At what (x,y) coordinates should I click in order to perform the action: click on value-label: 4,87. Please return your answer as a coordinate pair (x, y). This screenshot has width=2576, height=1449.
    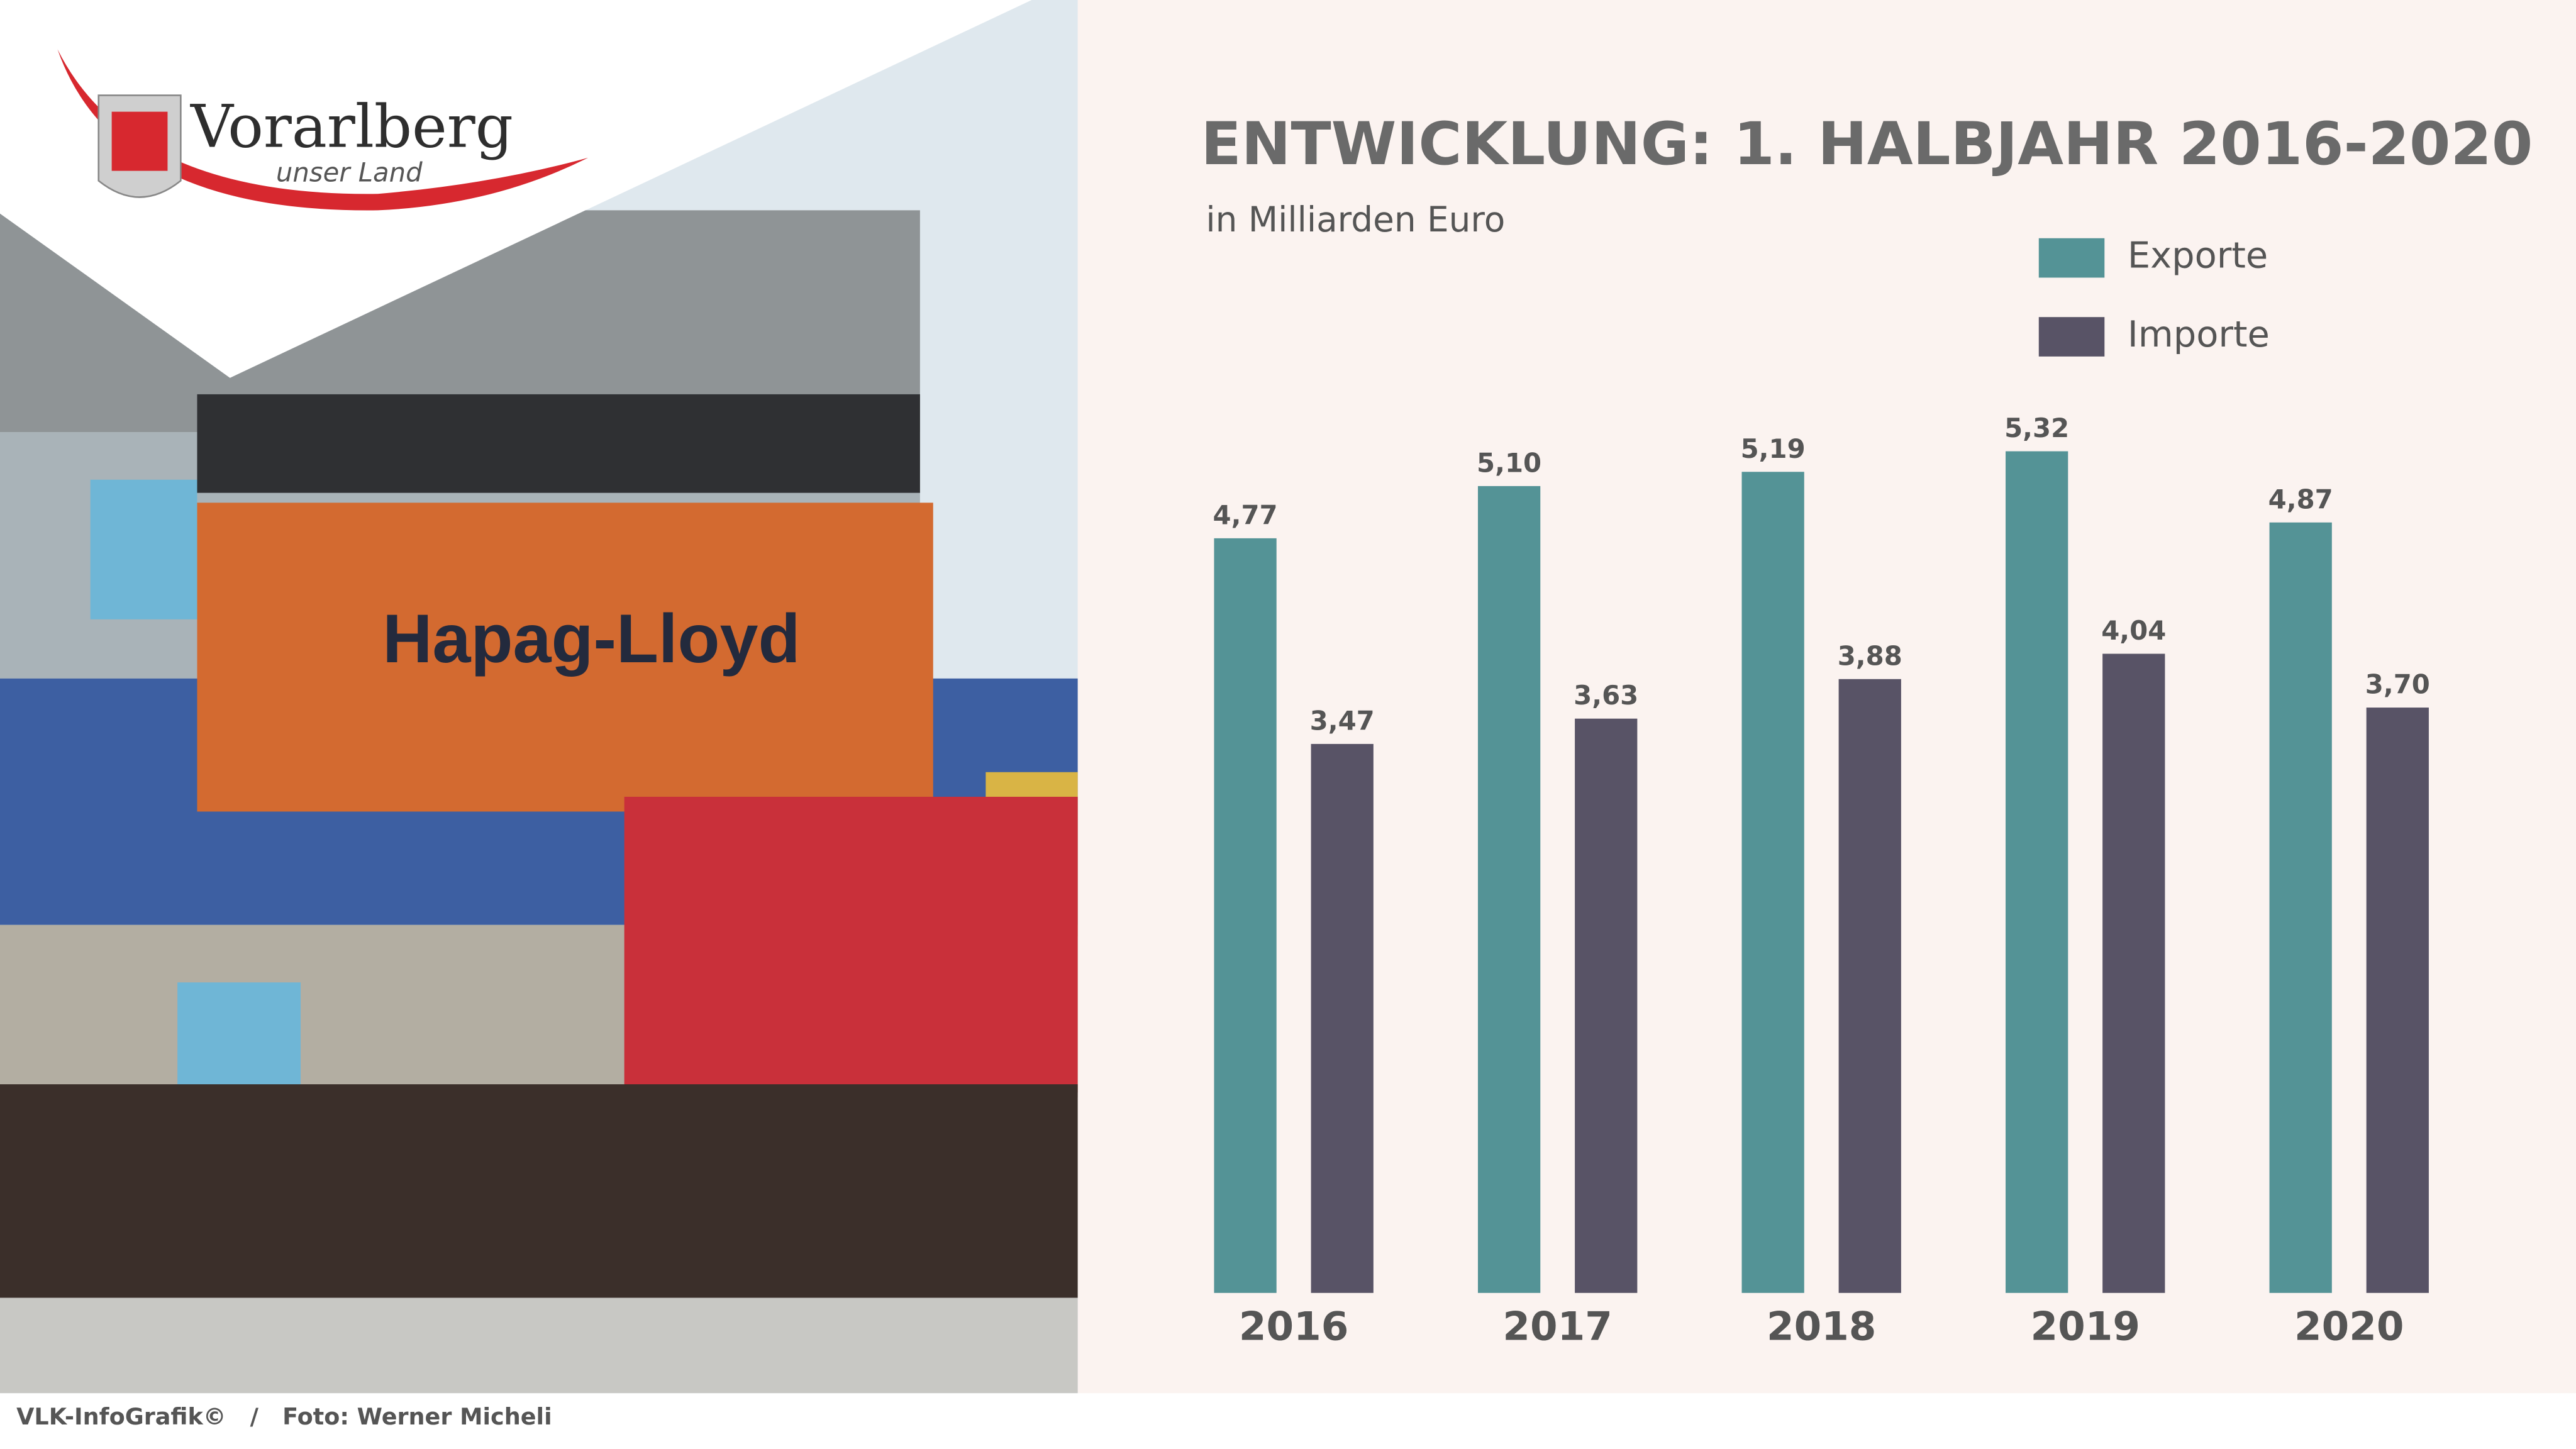
    Looking at the image, I should click on (2300, 499).